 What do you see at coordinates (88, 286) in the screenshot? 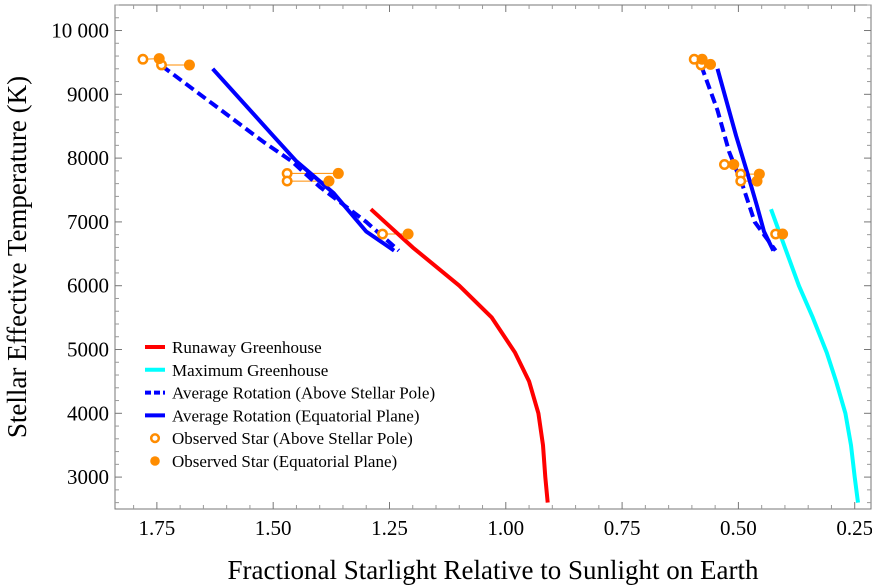
I see `y-tick-label: 6000` at bounding box center [88, 286].